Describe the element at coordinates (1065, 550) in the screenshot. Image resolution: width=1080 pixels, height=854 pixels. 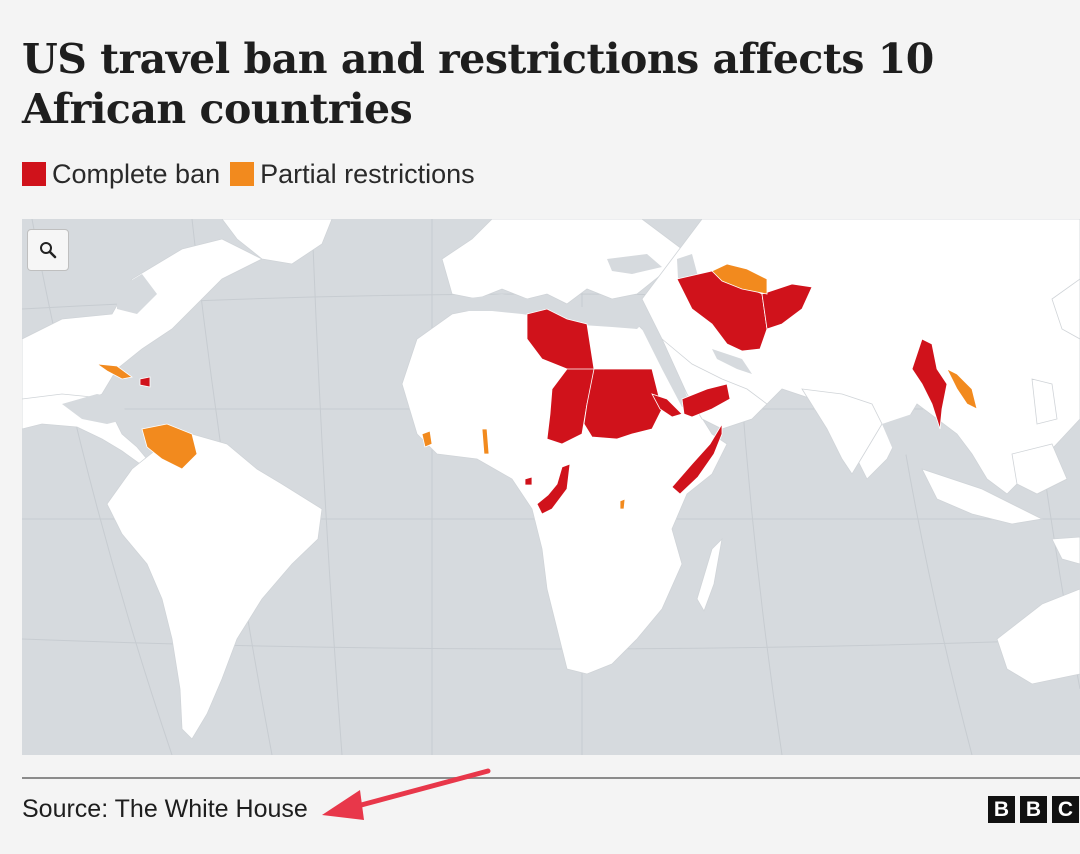
I see `new-guinea` at that location.